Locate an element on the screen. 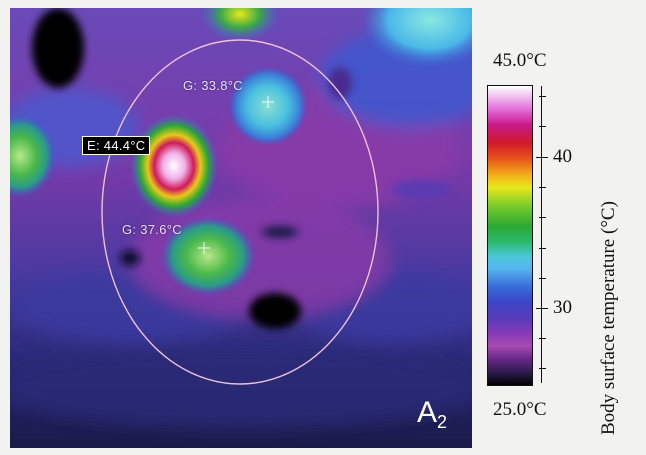  scale-tick-label-40: 40 is located at coordinates (562, 156).